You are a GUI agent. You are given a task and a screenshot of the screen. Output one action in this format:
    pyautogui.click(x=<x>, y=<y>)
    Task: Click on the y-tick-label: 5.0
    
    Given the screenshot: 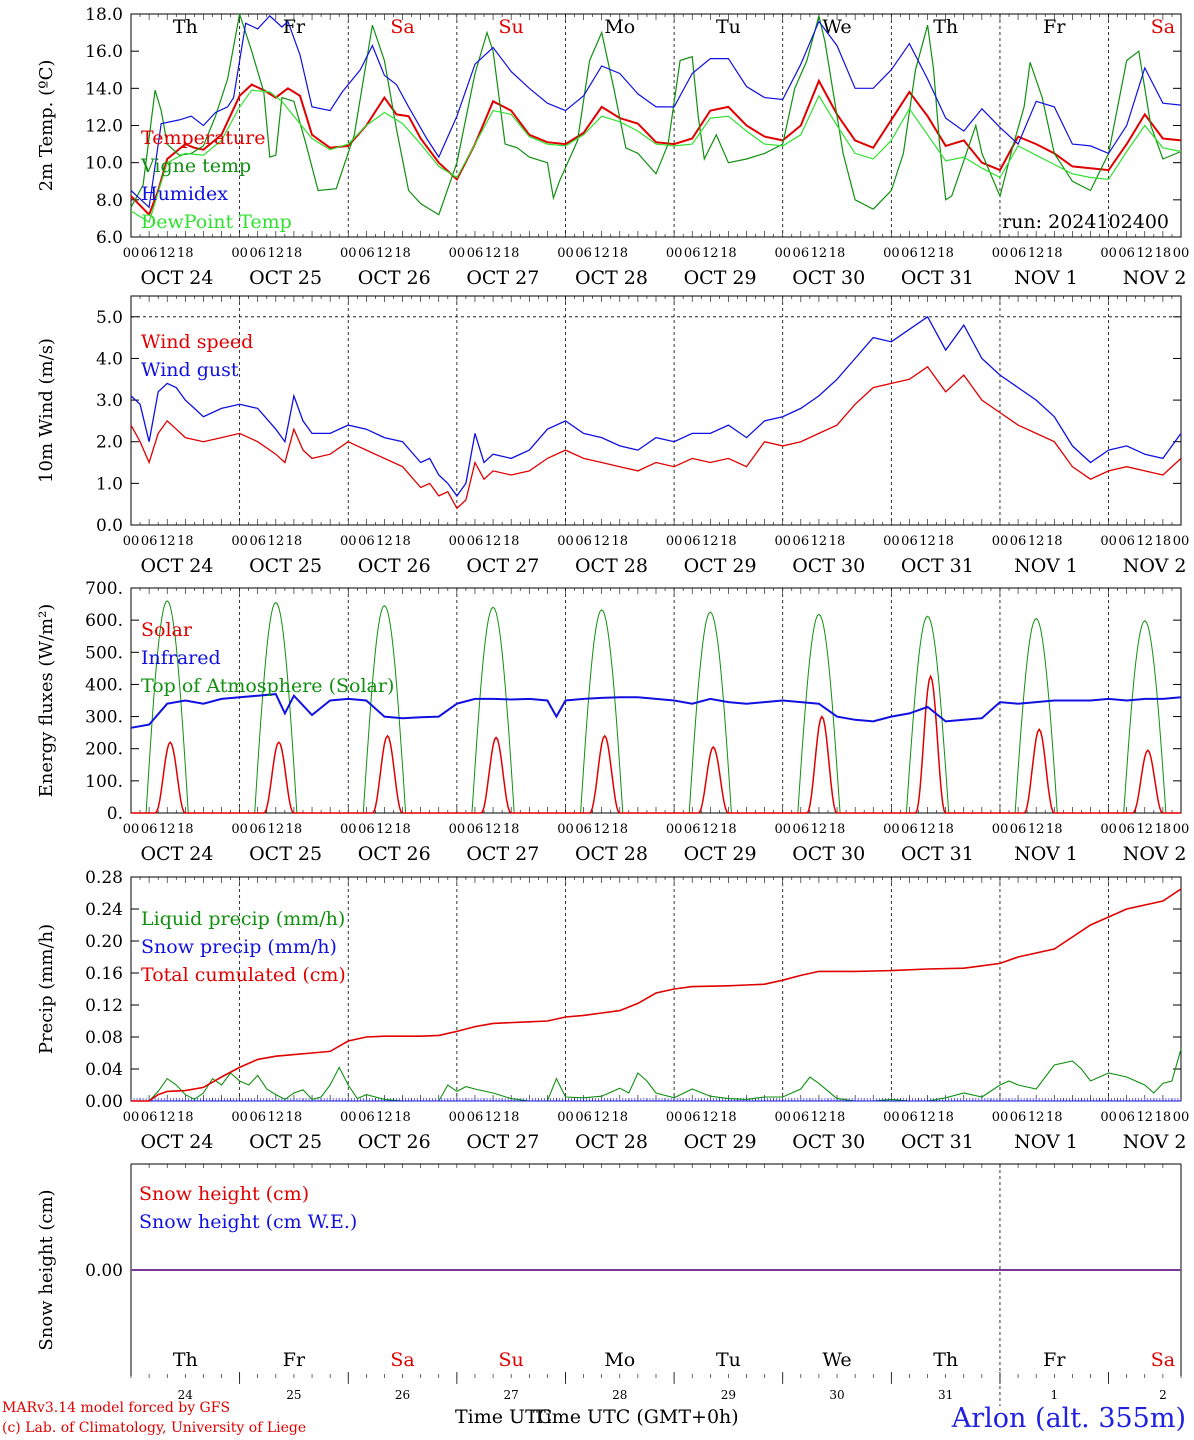 What is the action you would take?
    pyautogui.click(x=109, y=318)
    